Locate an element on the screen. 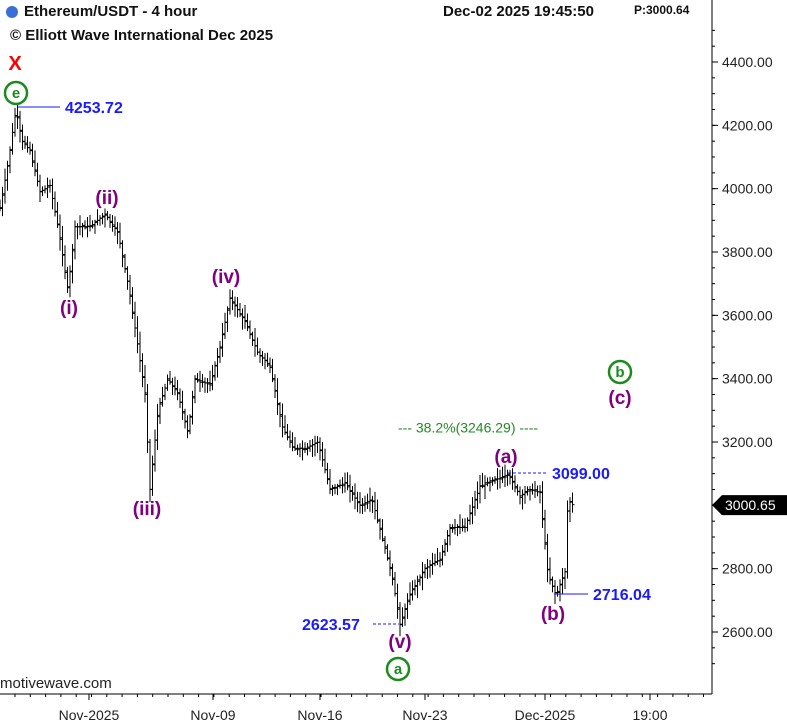  x-tick-label: Nov-09 is located at coordinates (212, 715).